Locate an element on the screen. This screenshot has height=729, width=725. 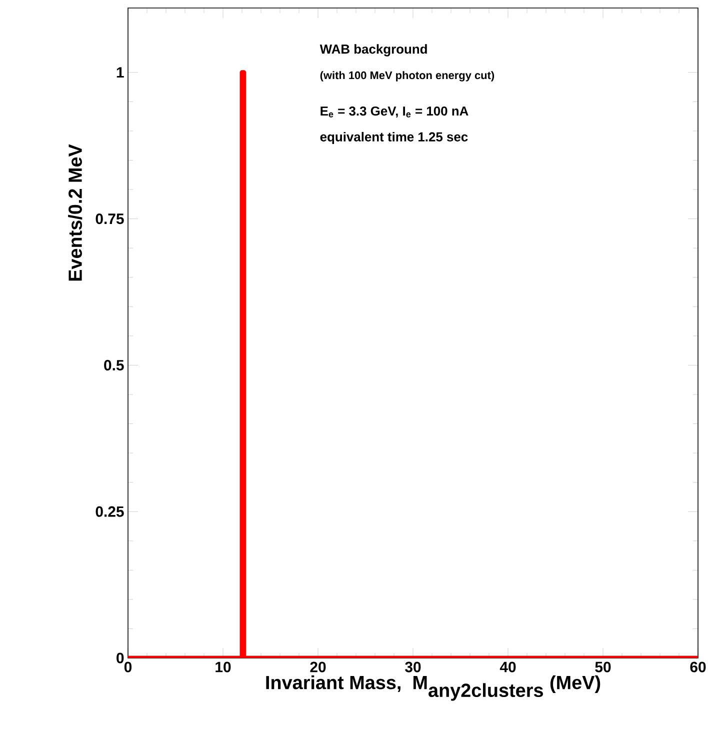
x-axis-title: $\textbf{Invariant Mass,\ \ M}_{\textbf{any2clusters}}\textbf{\ (MeV)}$ is located at coordinates (433, 688).